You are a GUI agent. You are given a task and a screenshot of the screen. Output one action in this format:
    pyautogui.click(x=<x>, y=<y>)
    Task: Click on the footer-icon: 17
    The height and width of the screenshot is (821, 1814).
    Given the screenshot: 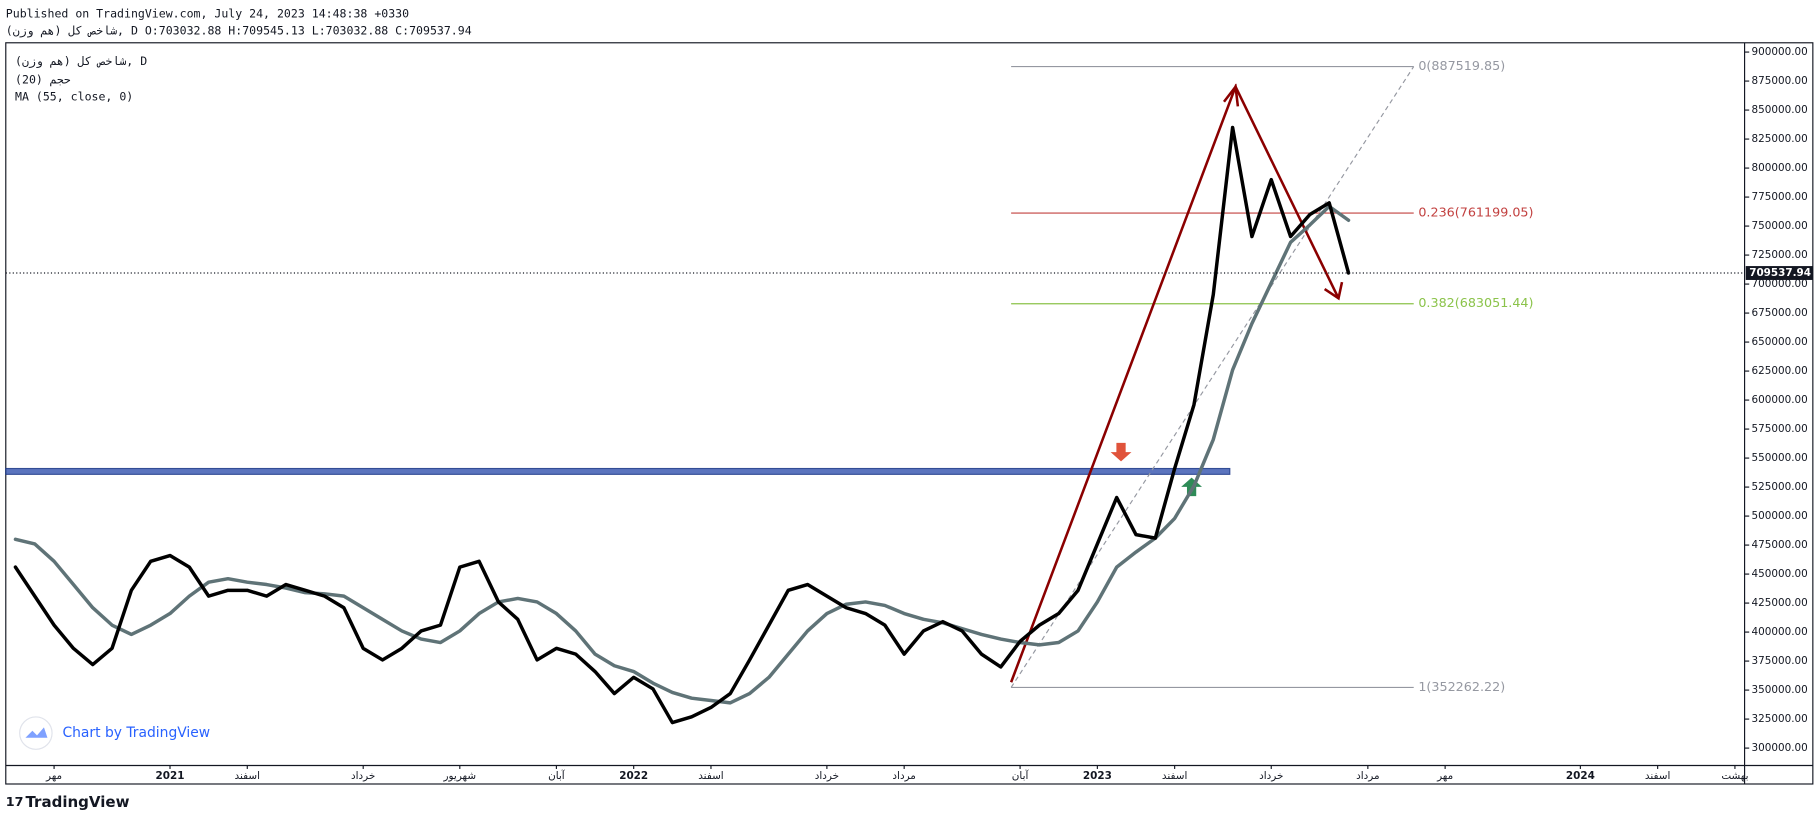 What is the action you would take?
    pyautogui.click(x=15, y=801)
    